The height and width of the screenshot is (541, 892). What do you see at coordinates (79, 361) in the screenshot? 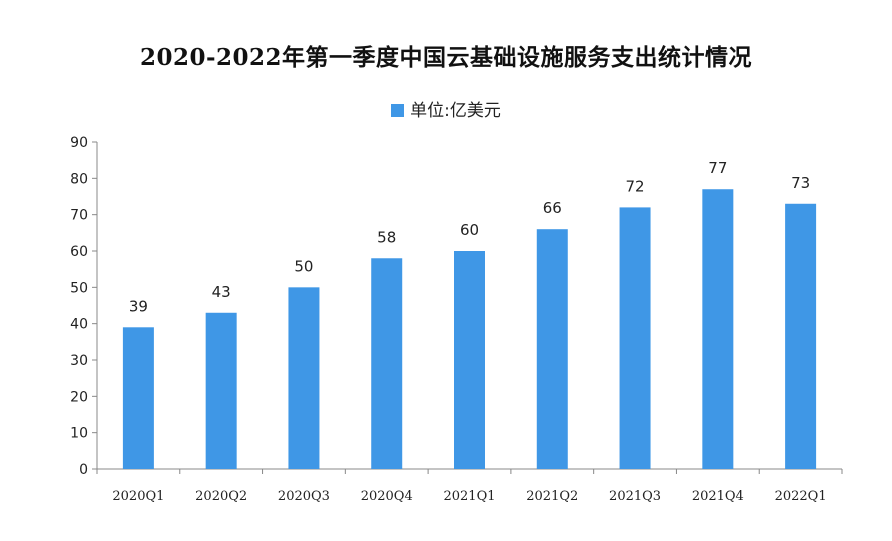
I see `y-tick-label: 30` at bounding box center [79, 361].